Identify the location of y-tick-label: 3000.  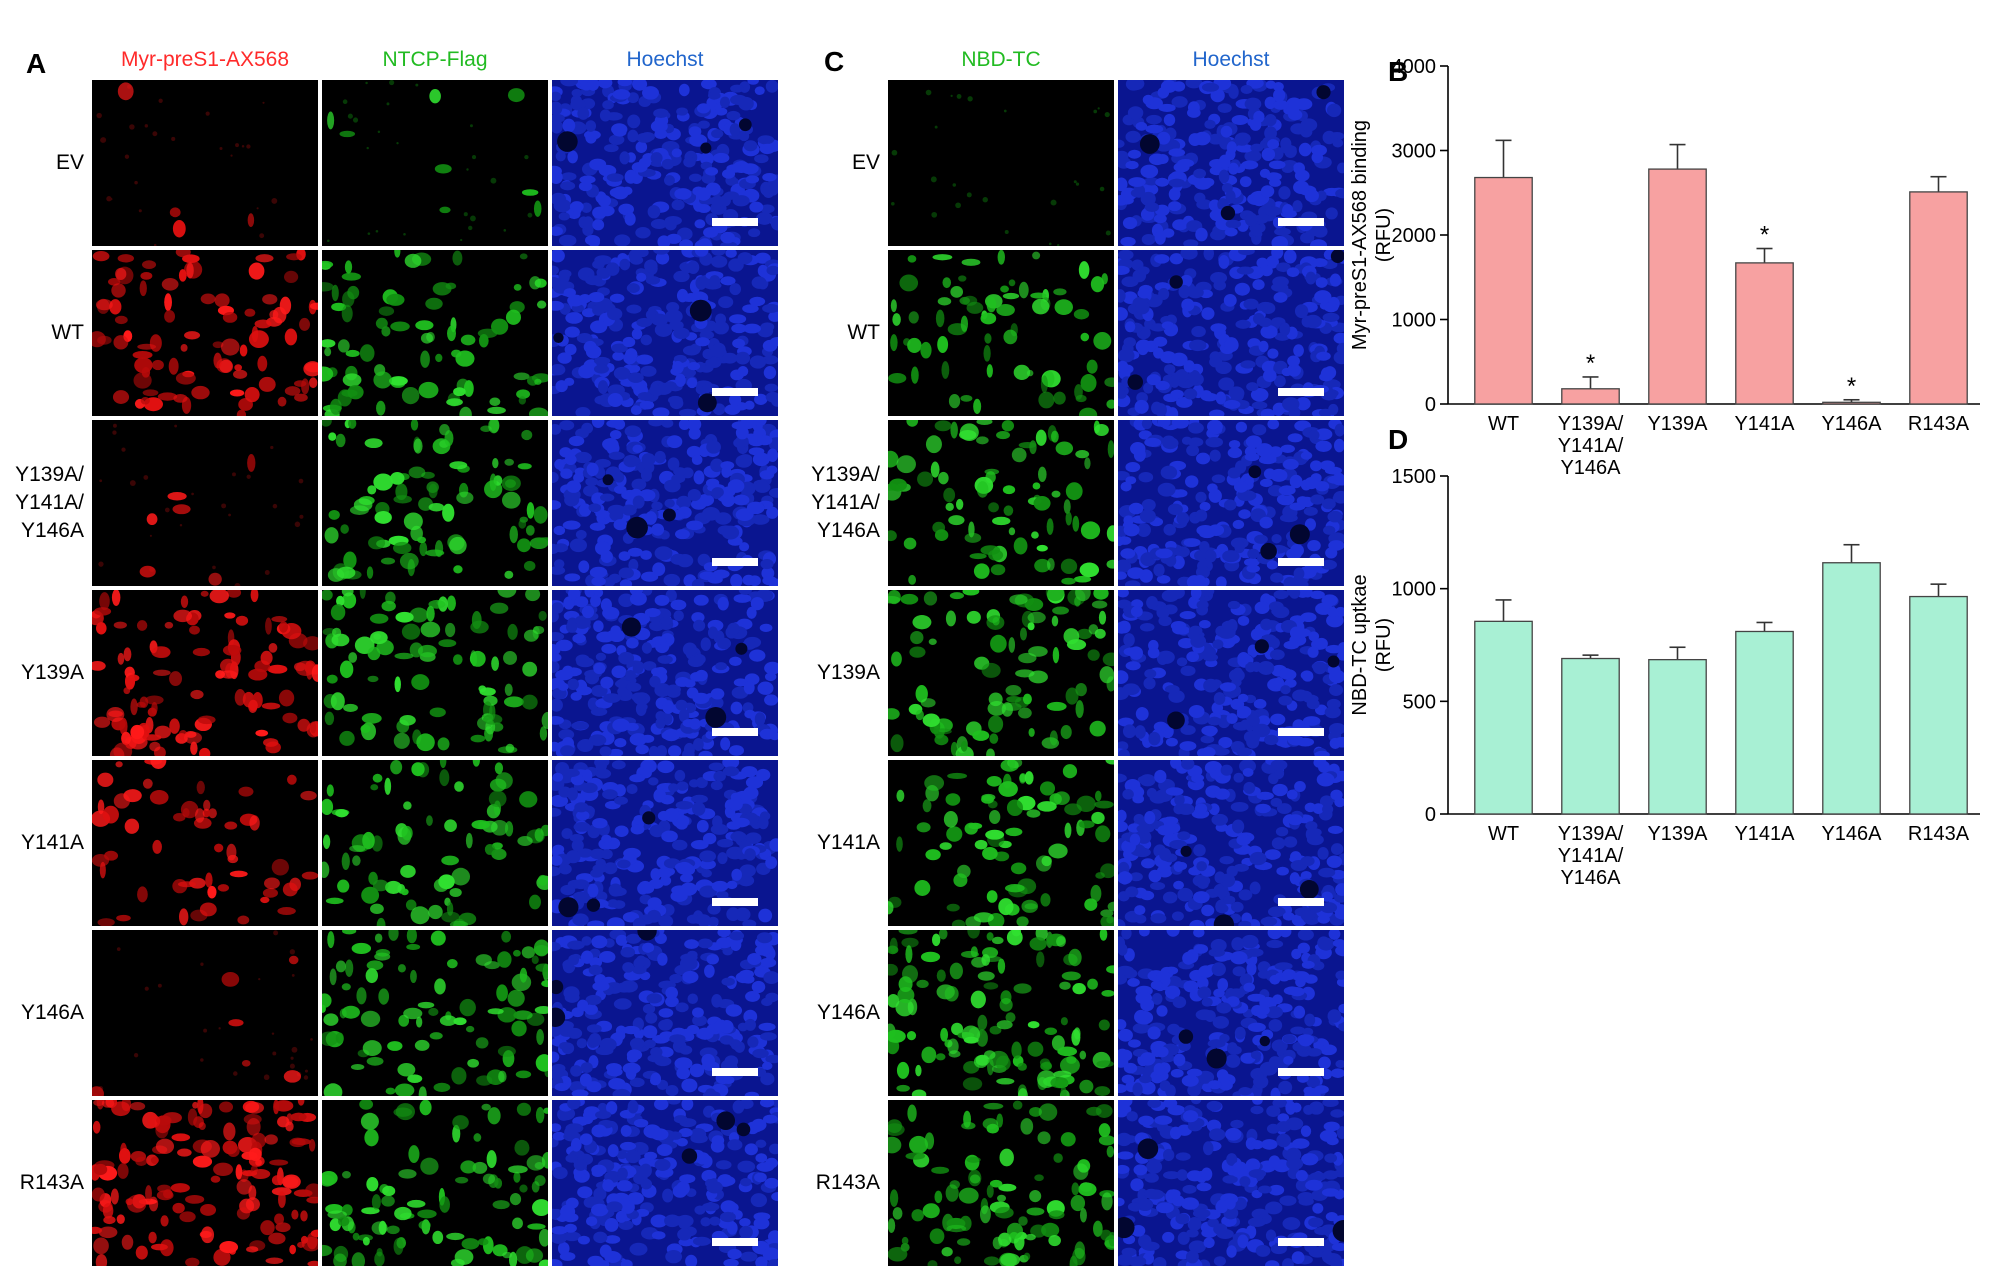
(1414, 152).